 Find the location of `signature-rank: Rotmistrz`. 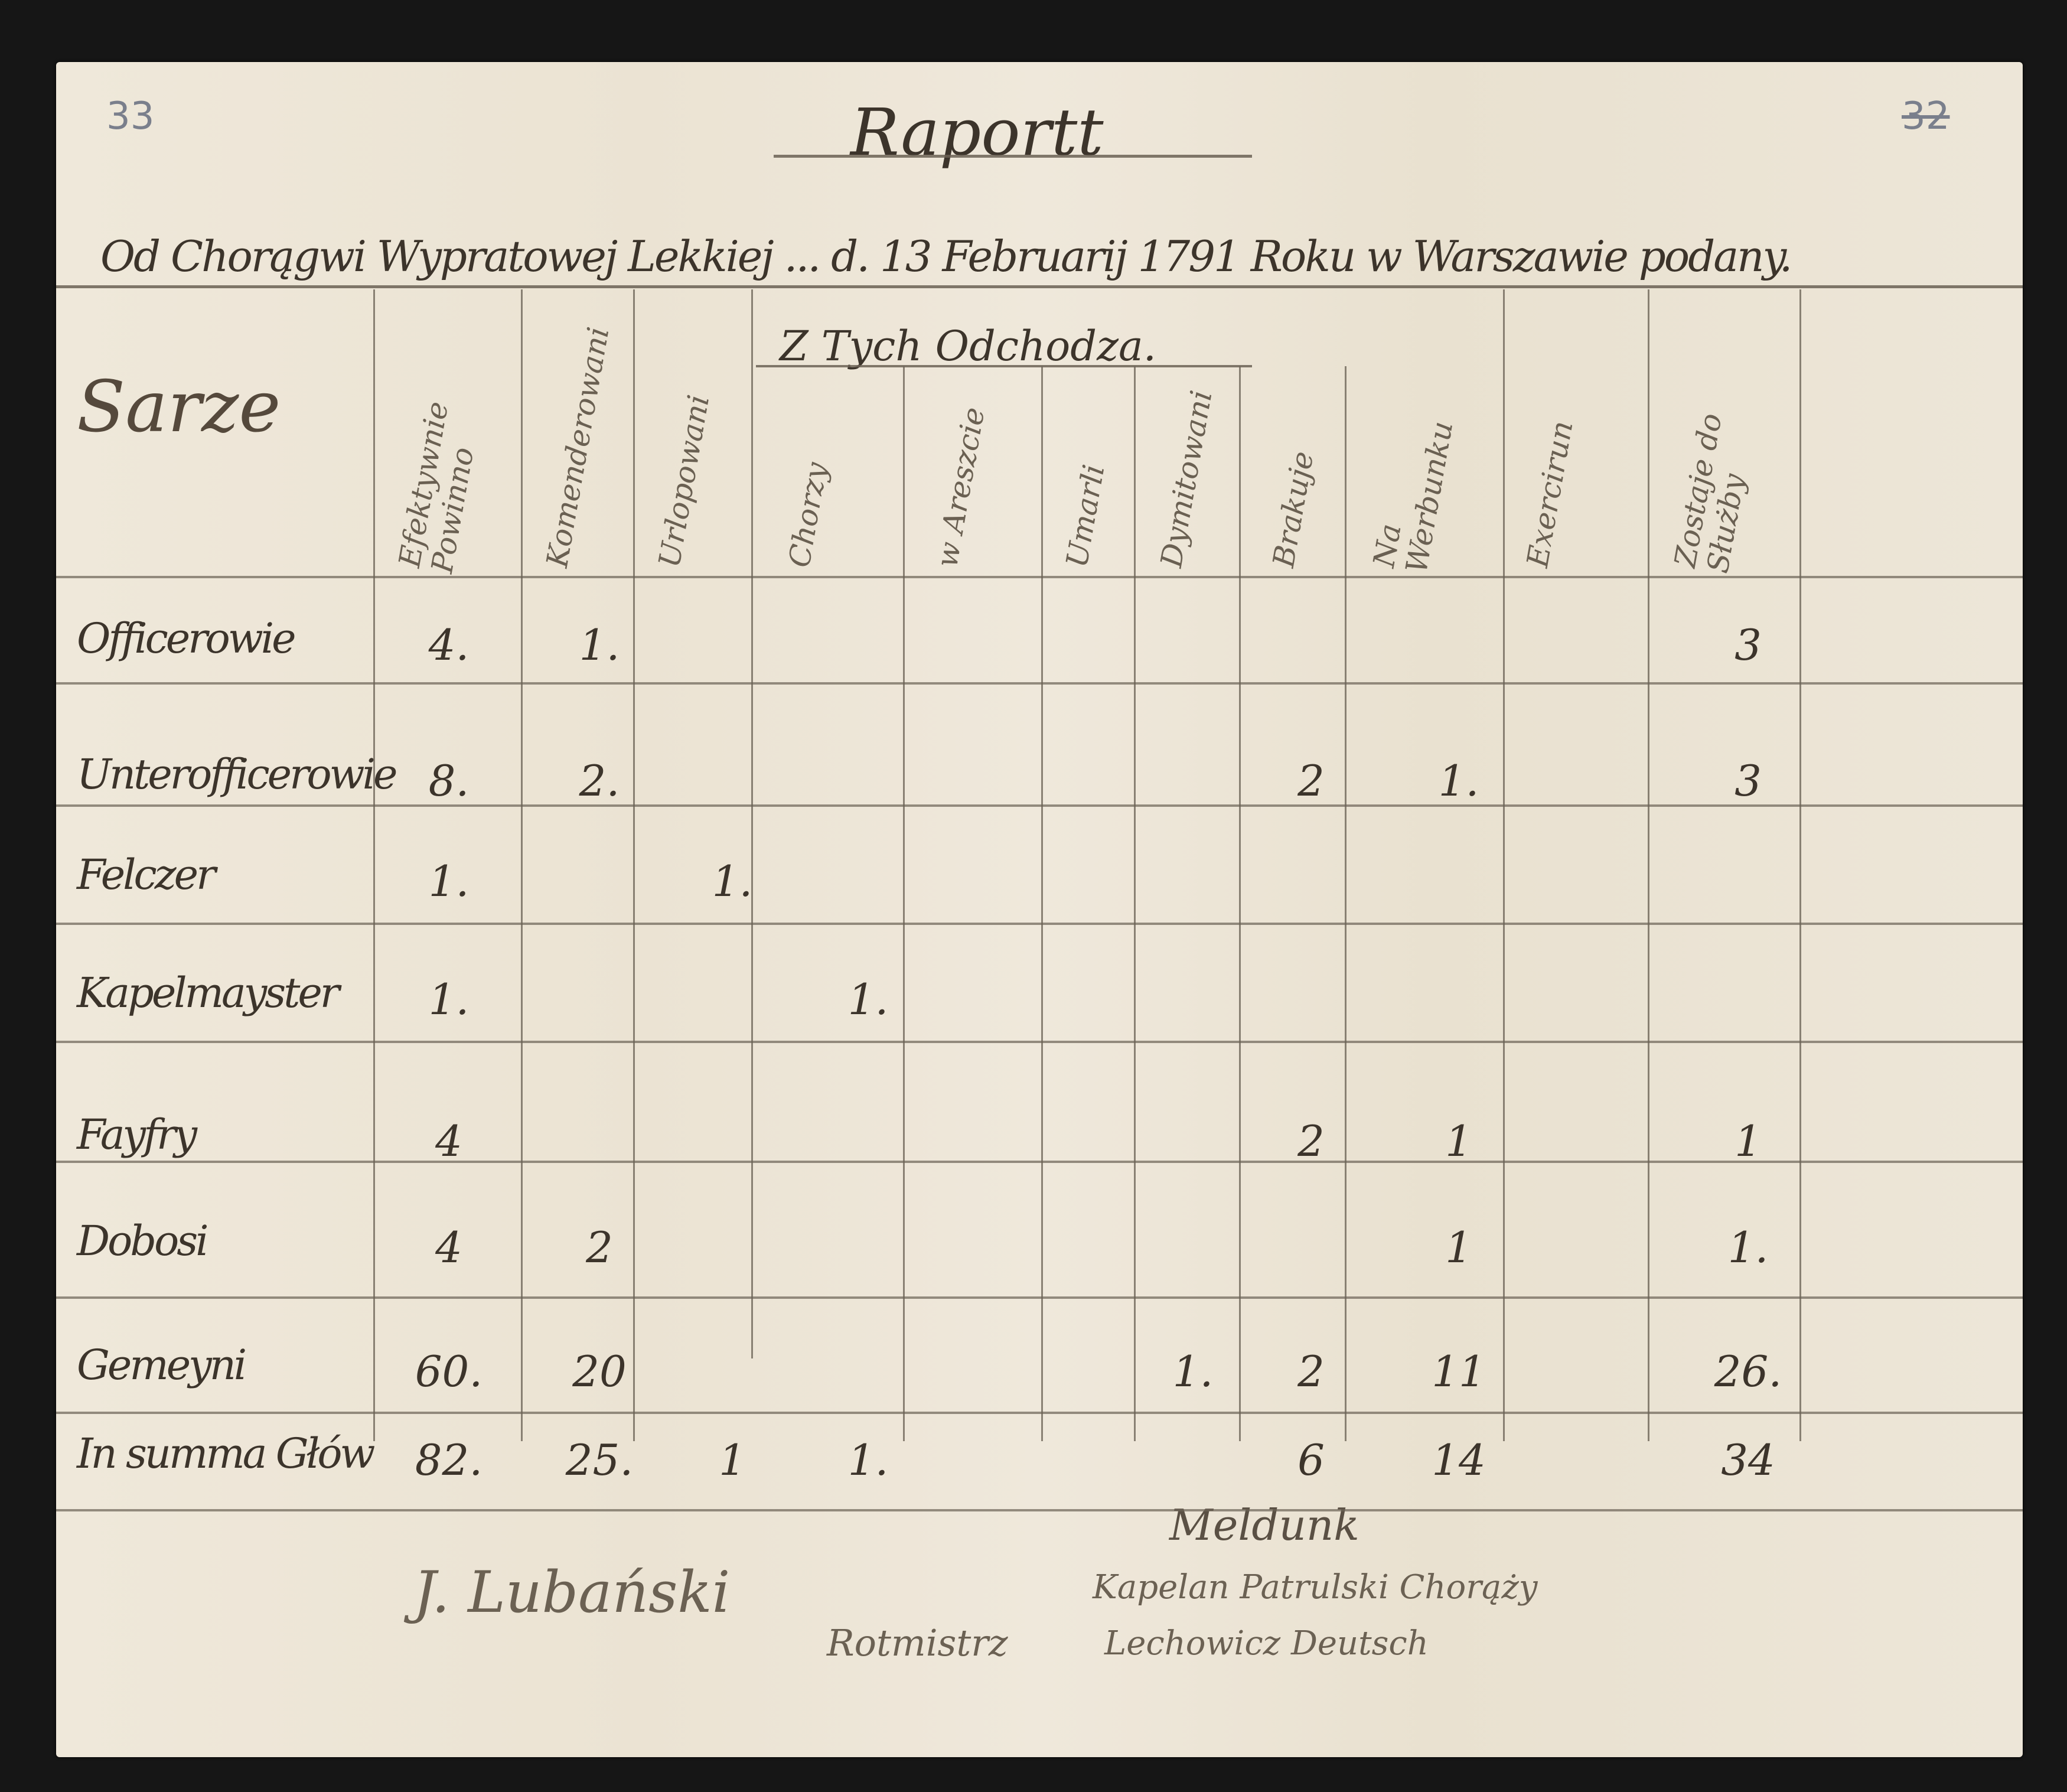

signature-rank: Rotmistrz is located at coordinates (917, 1643).